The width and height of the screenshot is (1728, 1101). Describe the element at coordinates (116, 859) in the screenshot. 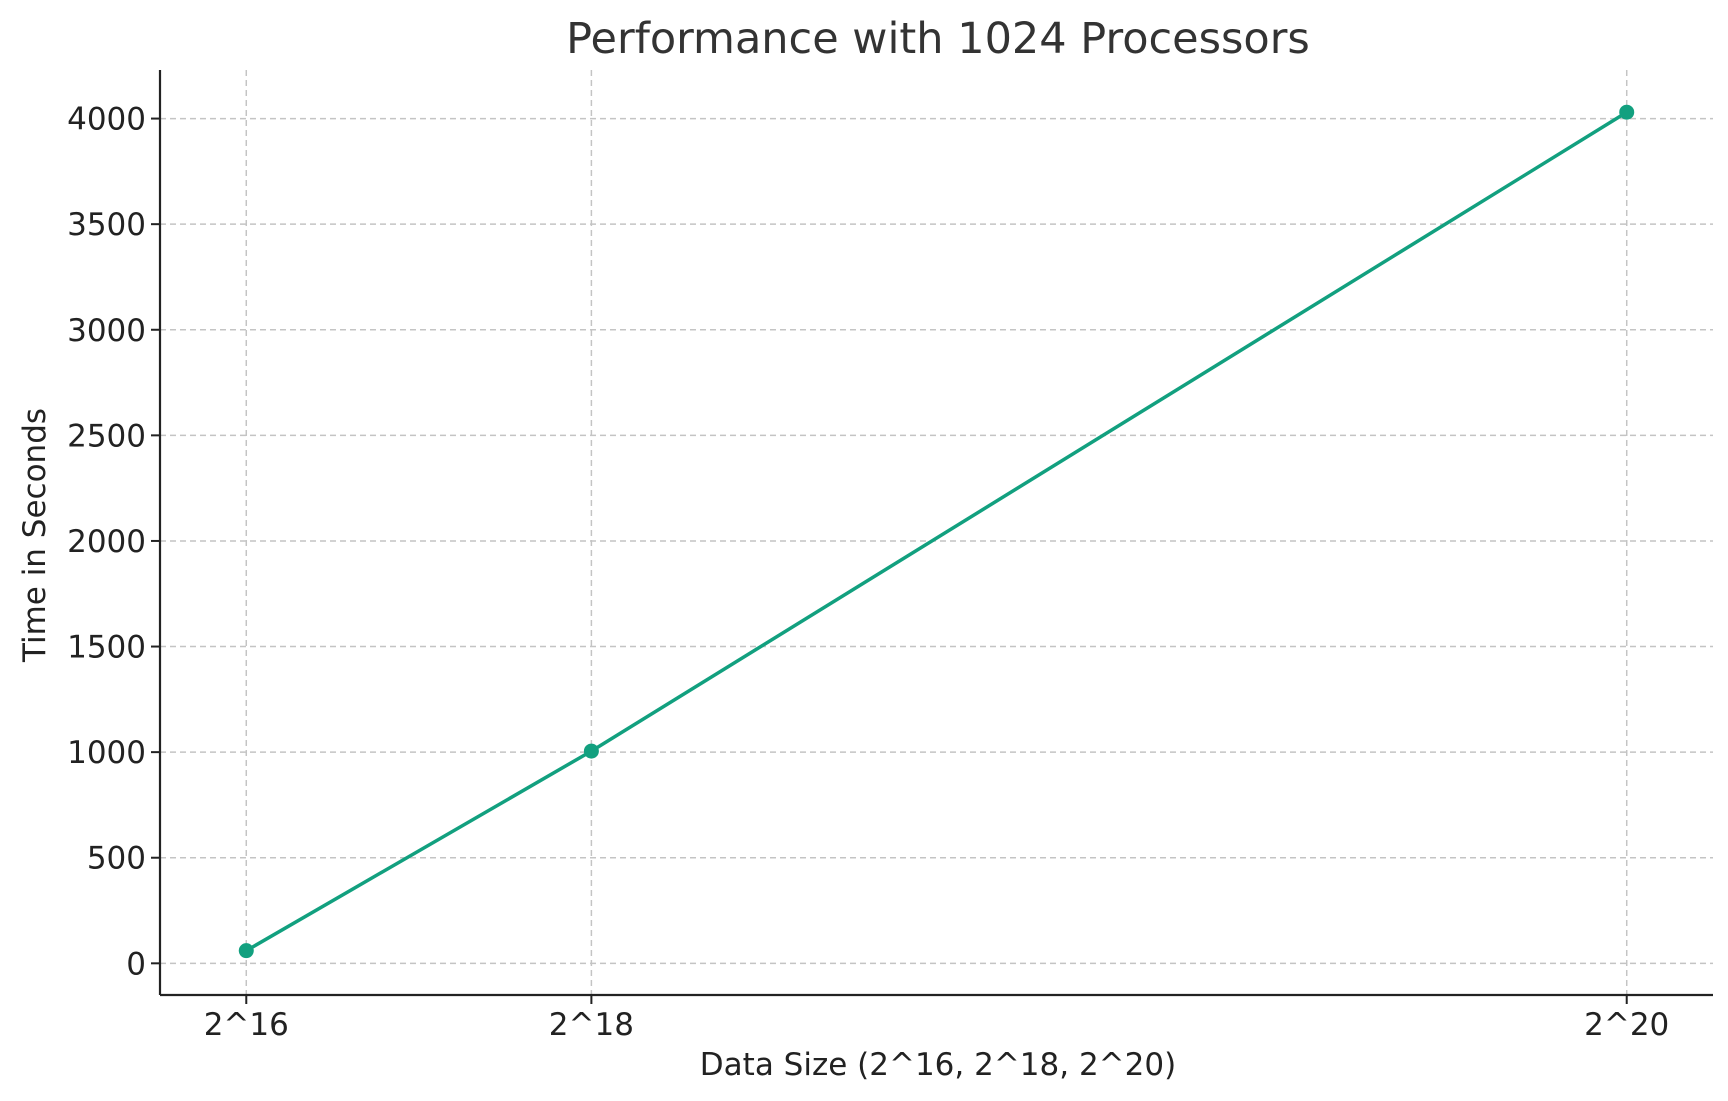

I see `y-tick-label: 500` at that location.